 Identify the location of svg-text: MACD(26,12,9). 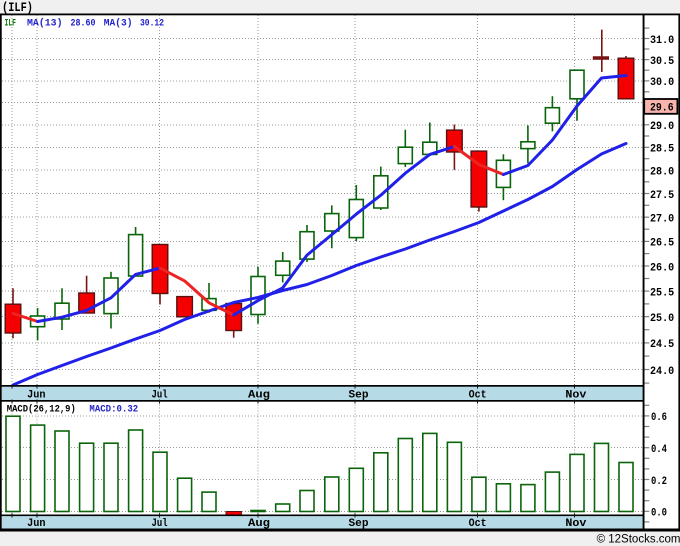
(41, 409).